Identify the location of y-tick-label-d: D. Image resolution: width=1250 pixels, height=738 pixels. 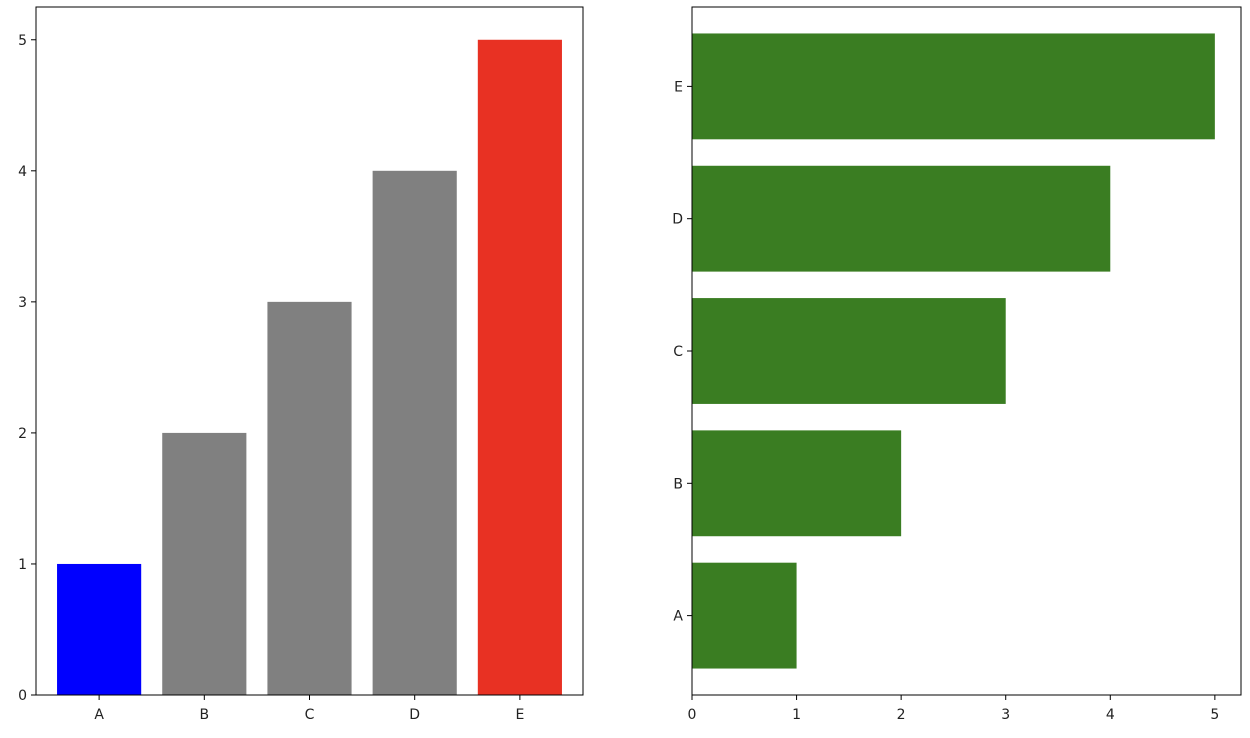
(677, 220).